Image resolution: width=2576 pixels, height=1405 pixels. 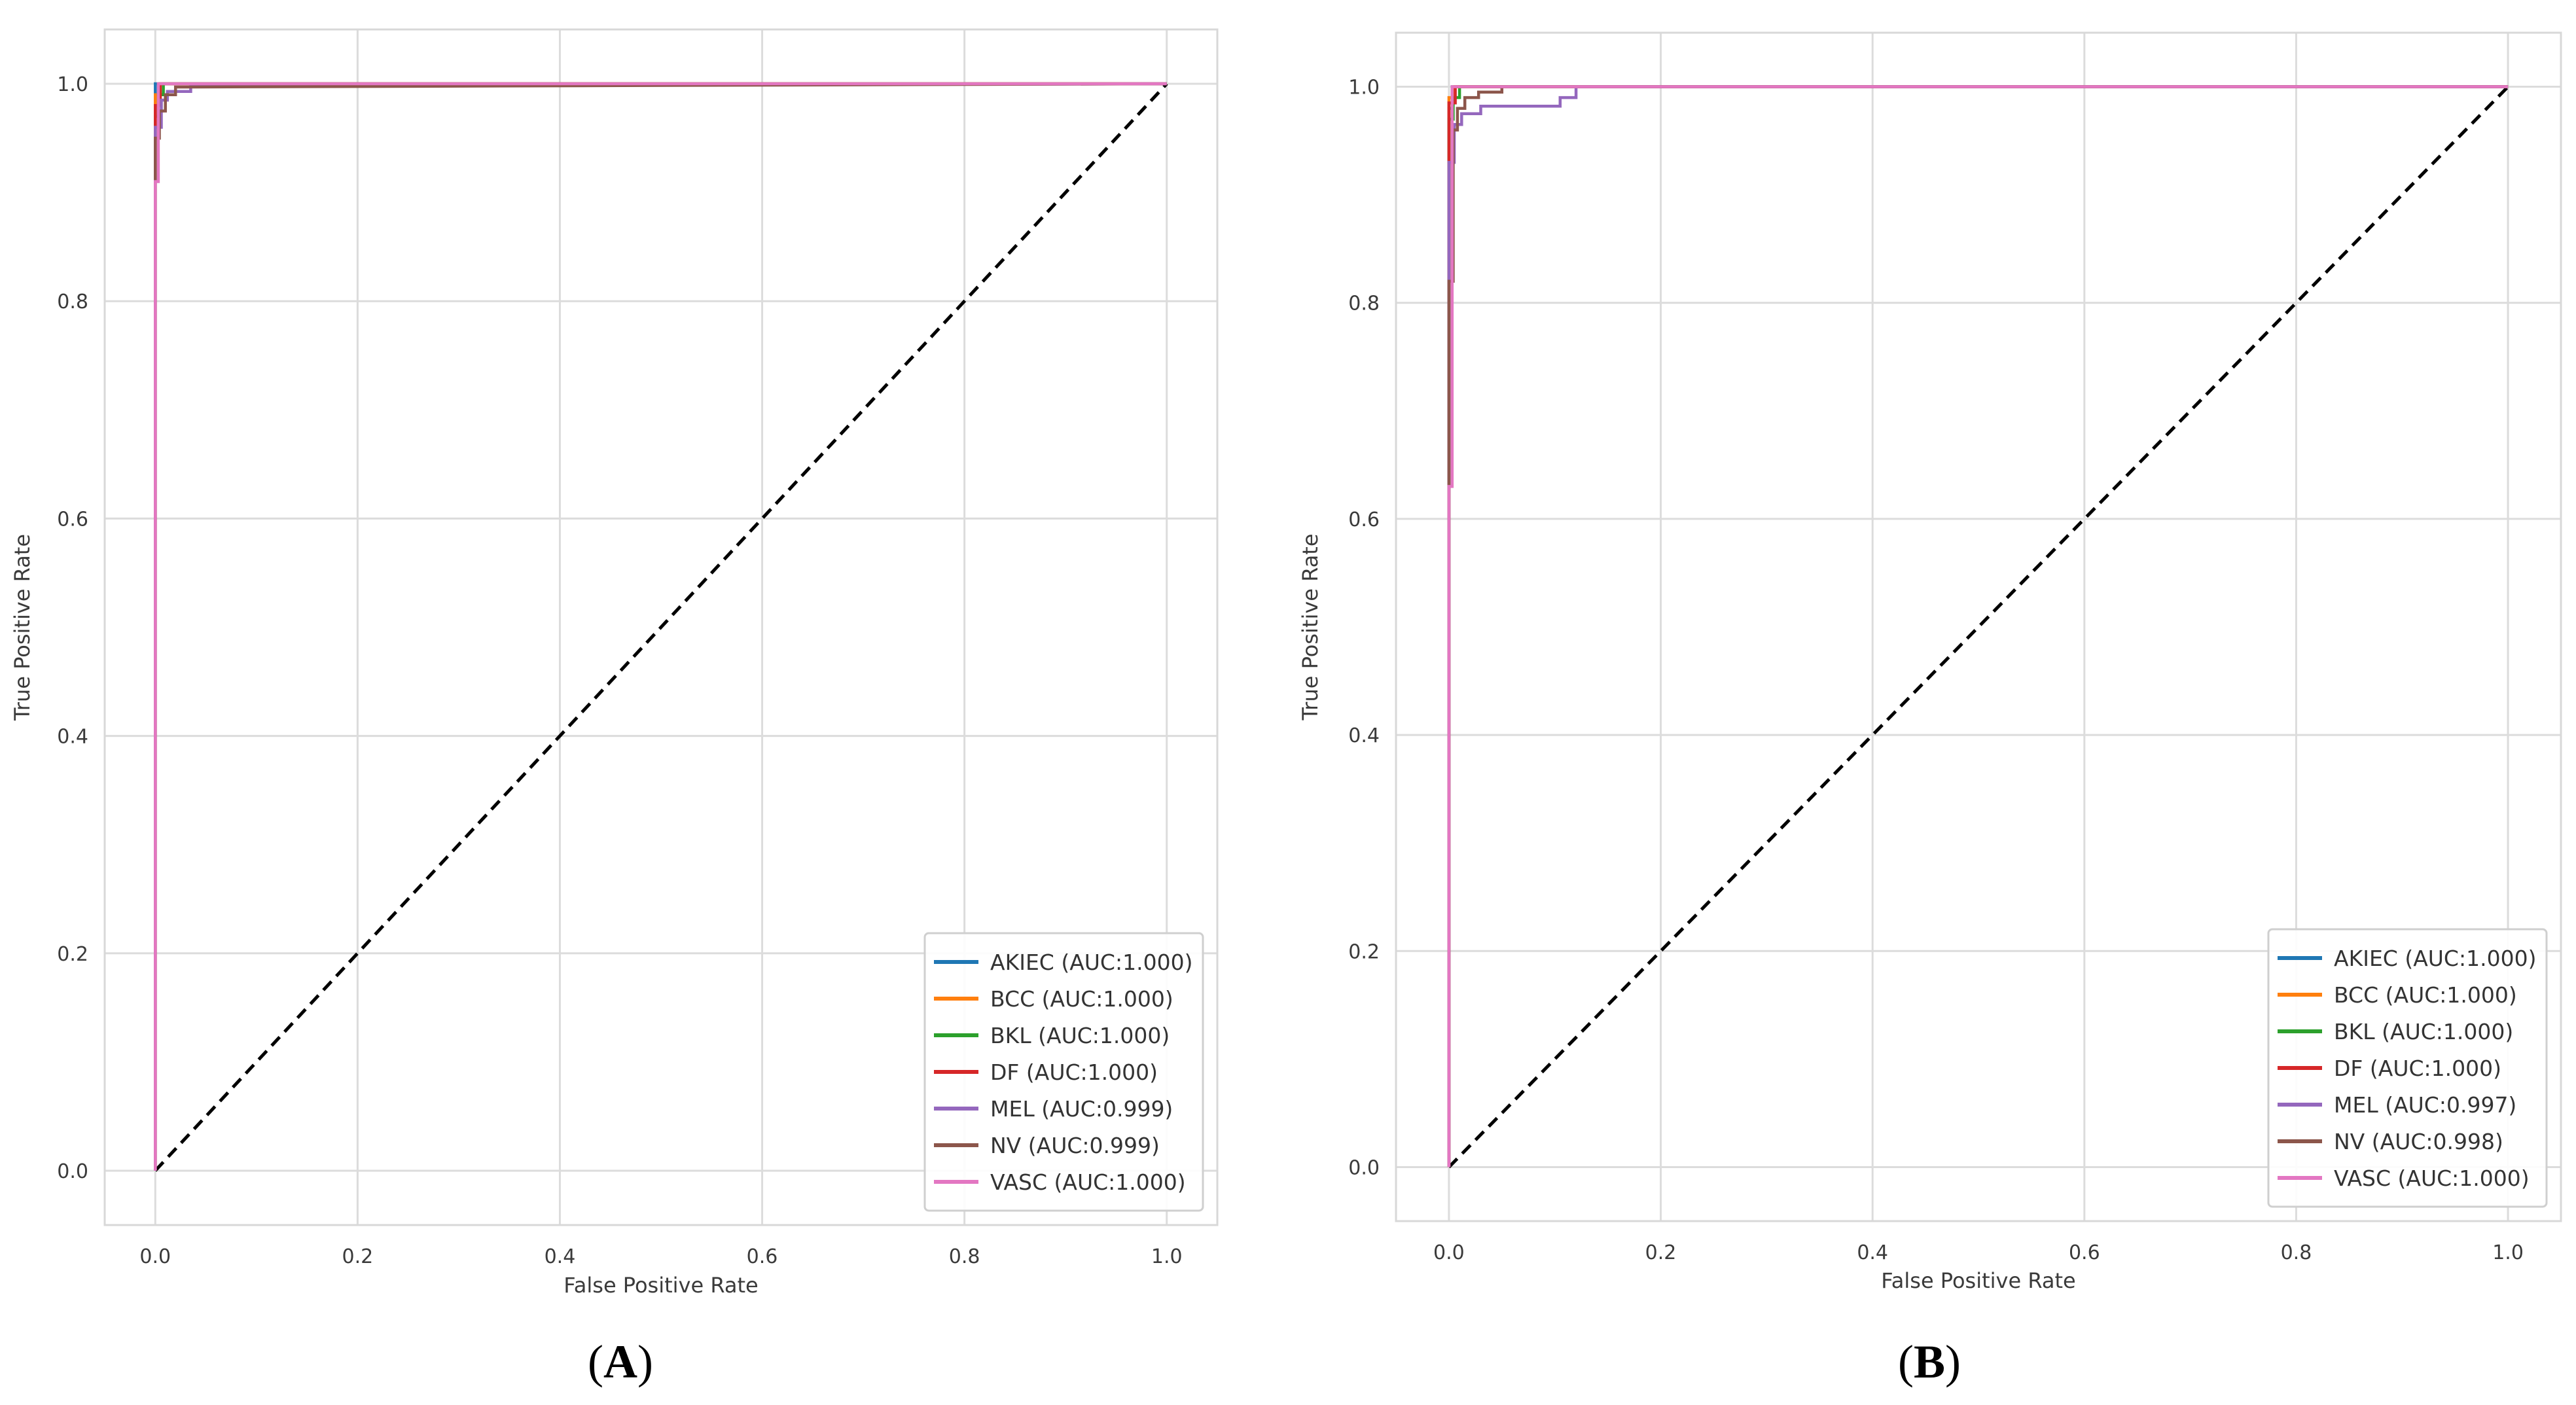 I want to click on legend-entry-nv: NV (AUC:0.999), so click(x=1075, y=1145).